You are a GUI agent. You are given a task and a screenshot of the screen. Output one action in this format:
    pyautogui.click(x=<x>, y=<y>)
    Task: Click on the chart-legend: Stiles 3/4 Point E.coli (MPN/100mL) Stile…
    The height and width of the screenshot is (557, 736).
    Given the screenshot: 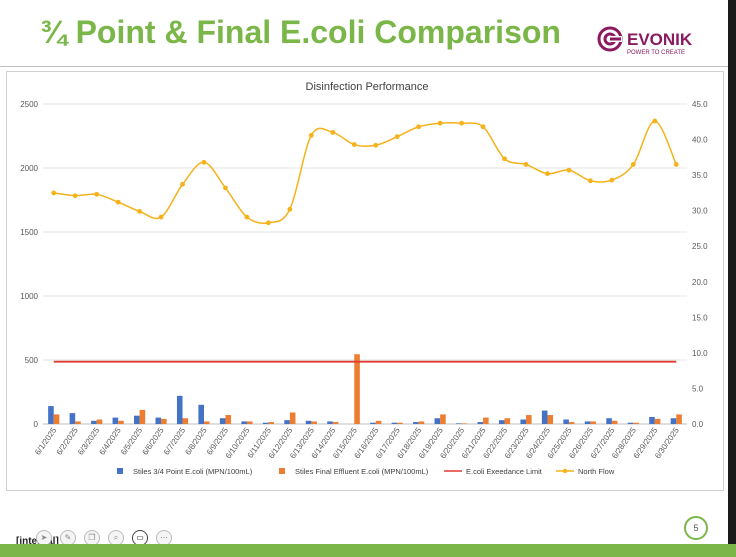 What is the action you would take?
    pyautogui.click(x=366, y=471)
    